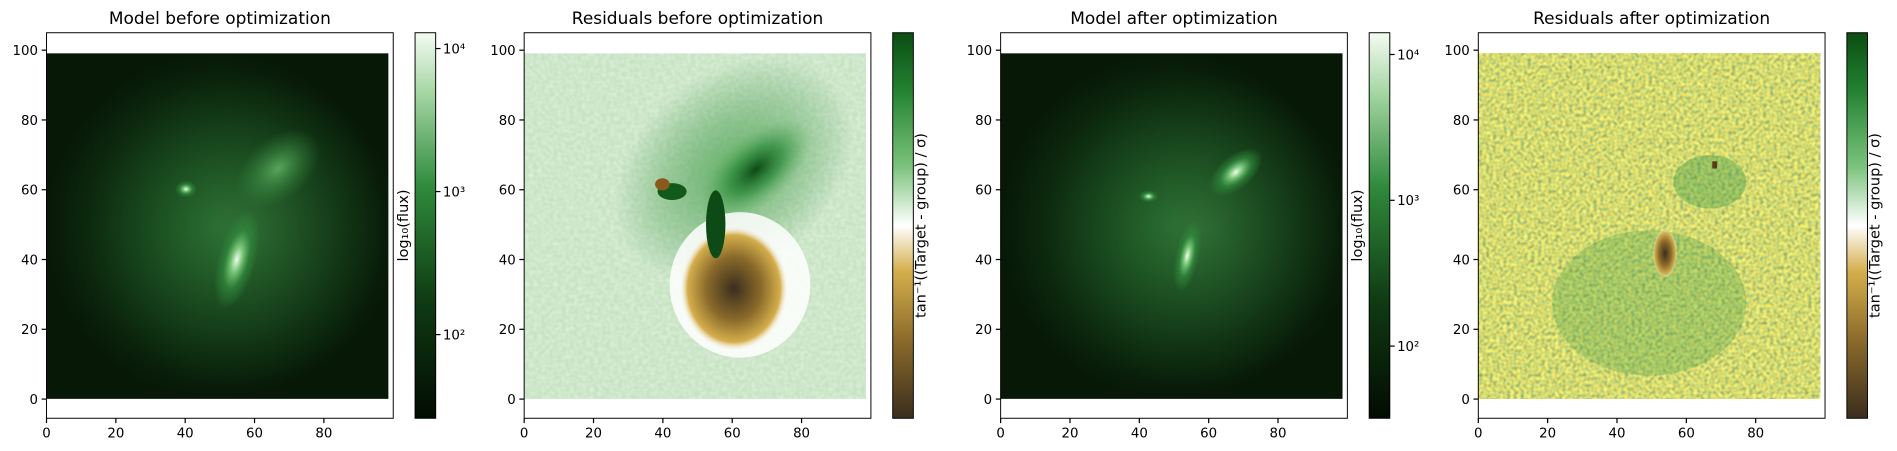  I want to click on panel-title: Residuals after optimization, so click(1651, 19).